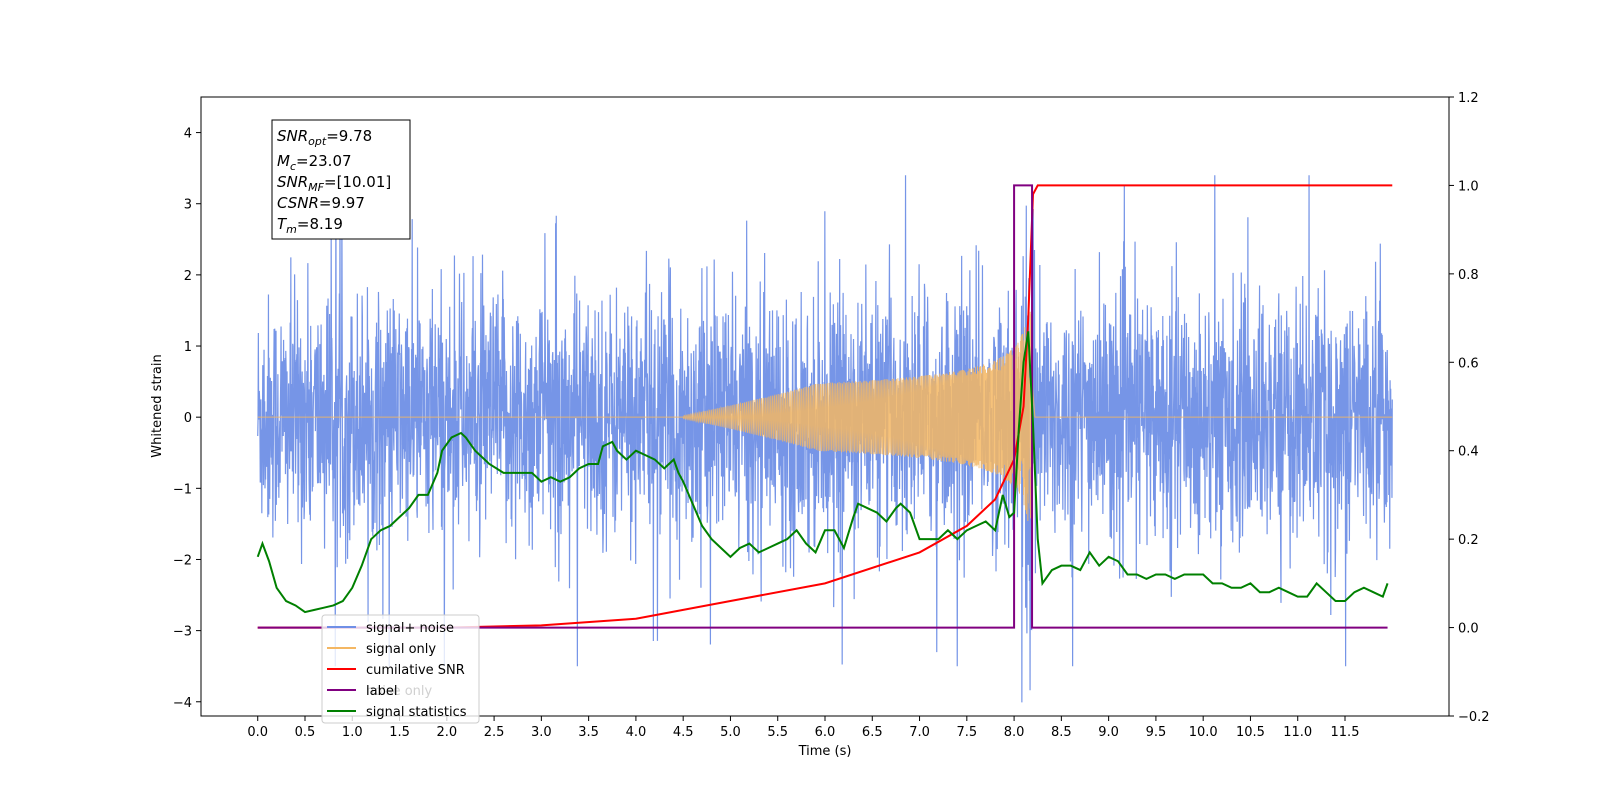  I want to click on x-tick-label: 1.5, so click(399, 732).